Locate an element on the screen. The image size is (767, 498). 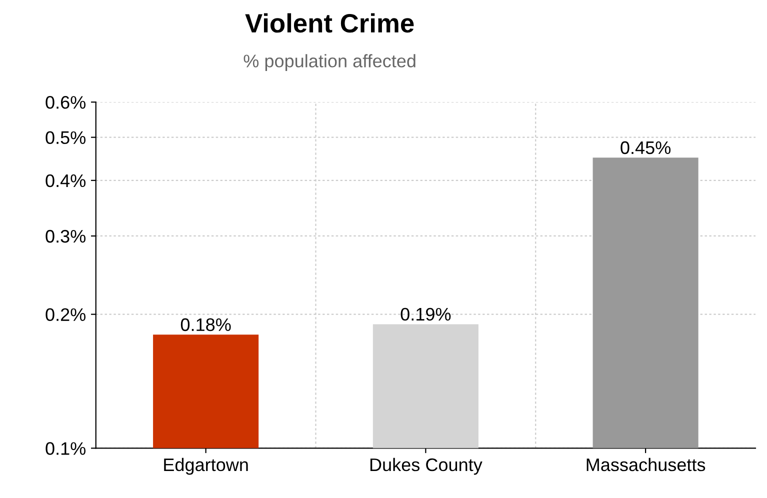
x-tick-label: Massachusetts is located at coordinates (646, 465).